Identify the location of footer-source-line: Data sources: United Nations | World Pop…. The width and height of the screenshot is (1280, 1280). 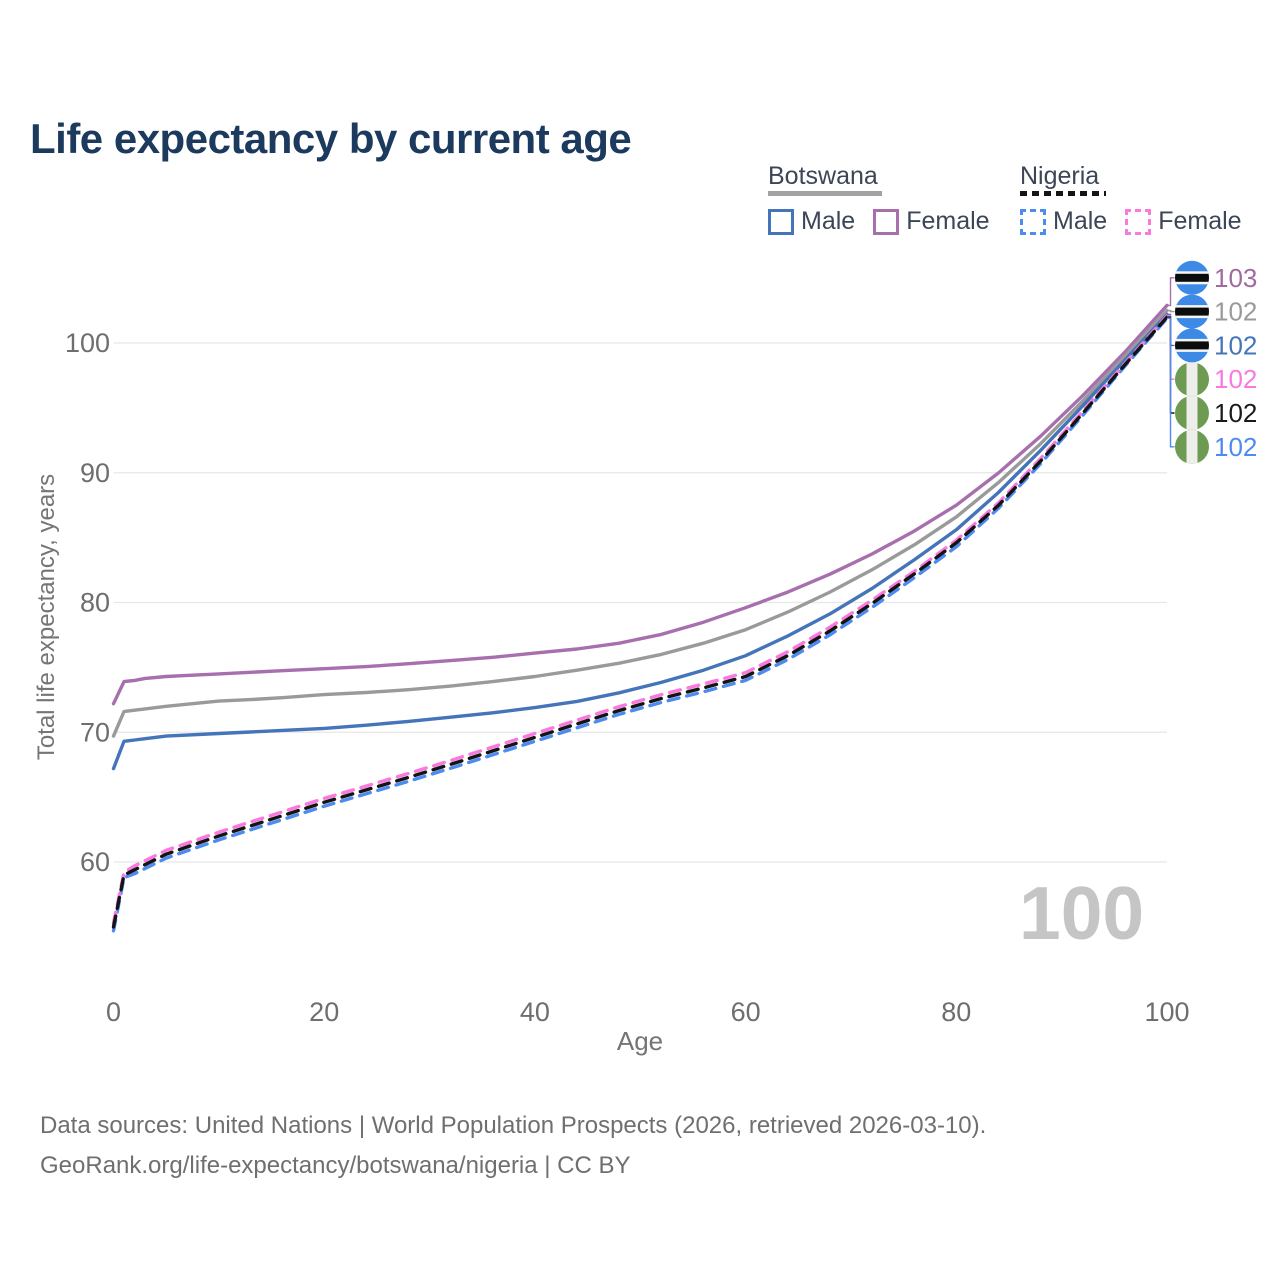
(513, 1125).